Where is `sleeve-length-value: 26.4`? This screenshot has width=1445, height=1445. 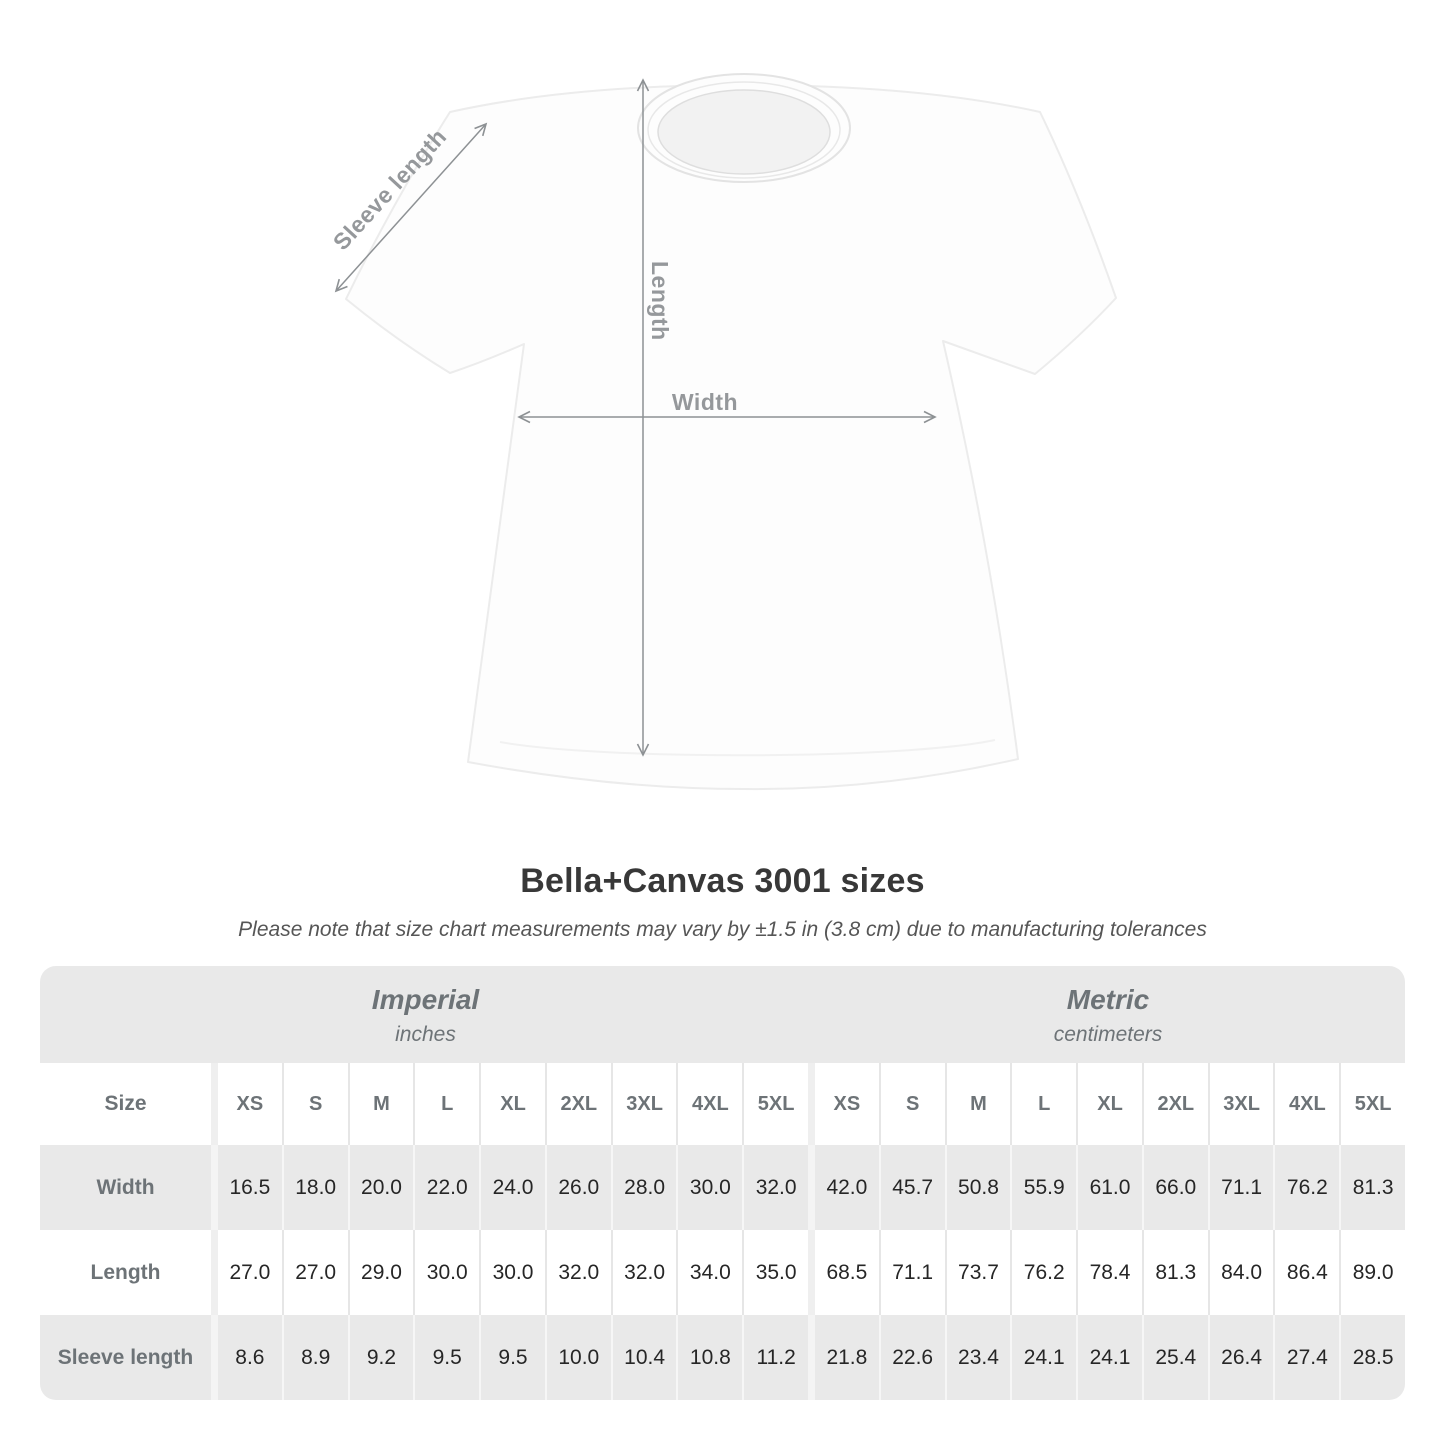 sleeve-length-value: 26.4 is located at coordinates (1240, 1357).